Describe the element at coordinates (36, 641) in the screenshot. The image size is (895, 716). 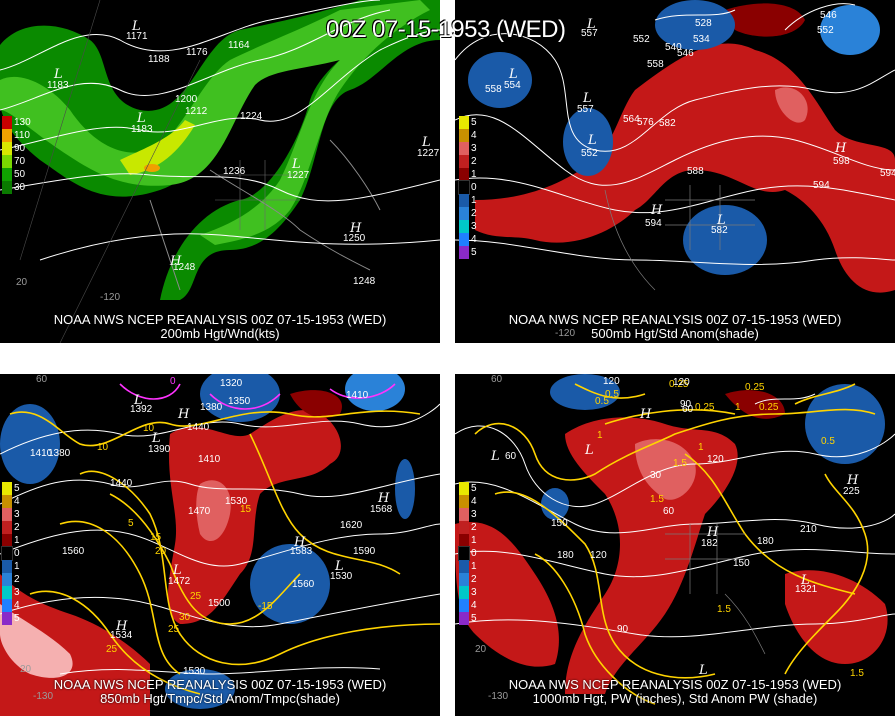
I see `positive-anomaly-sw-core` at that location.